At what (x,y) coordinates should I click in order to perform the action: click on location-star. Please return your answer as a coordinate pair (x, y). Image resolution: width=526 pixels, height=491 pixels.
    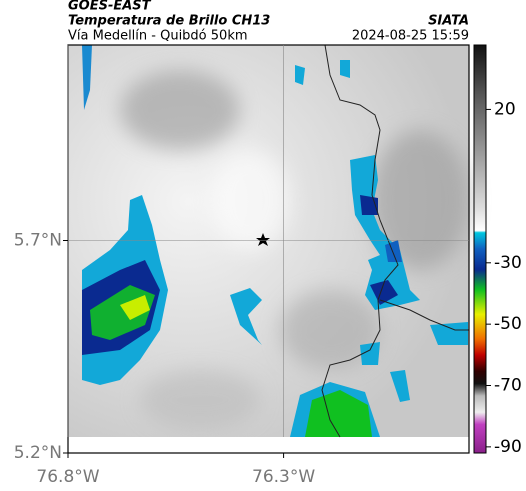
    Looking at the image, I should click on (263, 239).